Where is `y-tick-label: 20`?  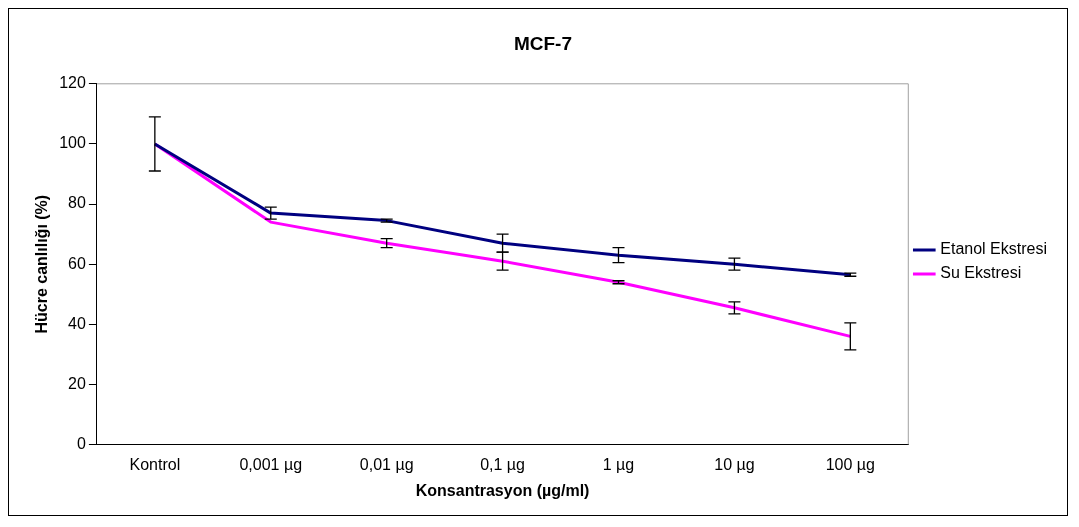
y-tick-label: 20 is located at coordinates (77, 383).